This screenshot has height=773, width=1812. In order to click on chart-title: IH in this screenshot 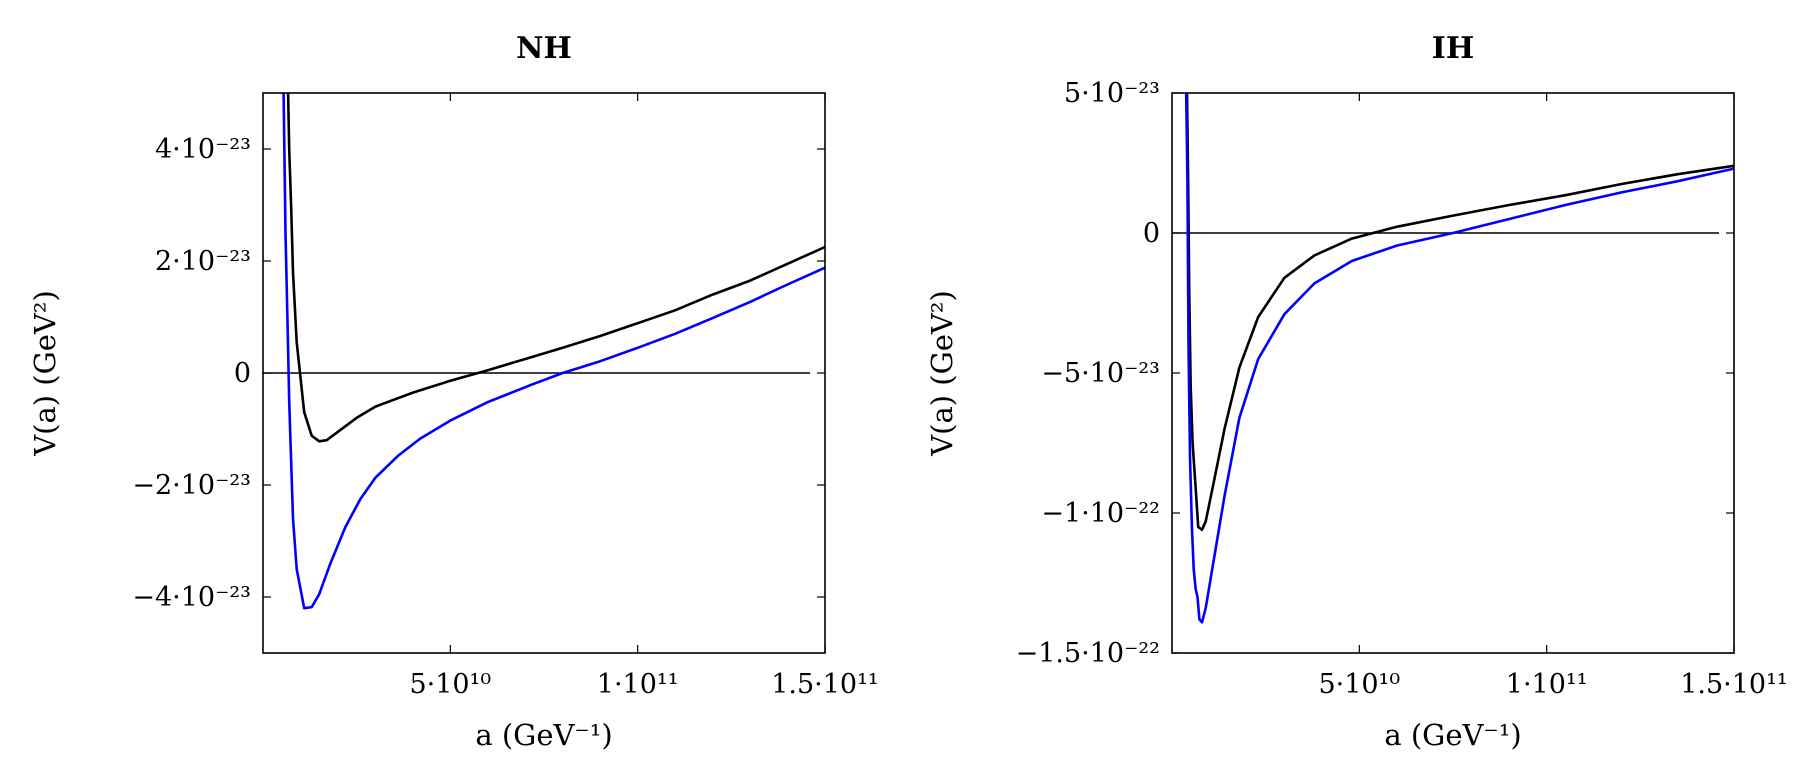, I will do `click(1453, 48)`.